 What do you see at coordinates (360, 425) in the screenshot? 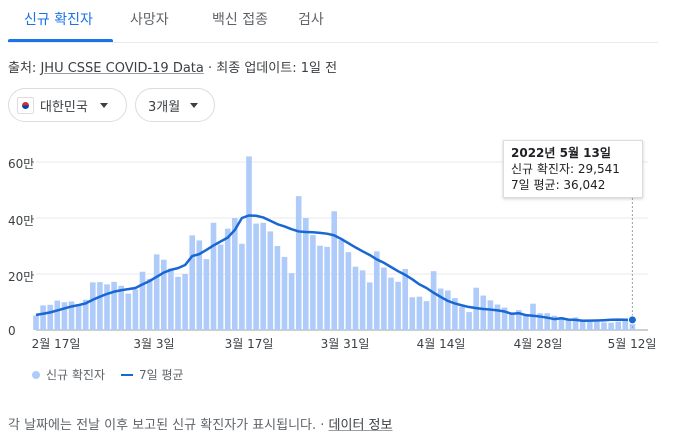
I see `data-info-link: 데이터 정보` at bounding box center [360, 425].